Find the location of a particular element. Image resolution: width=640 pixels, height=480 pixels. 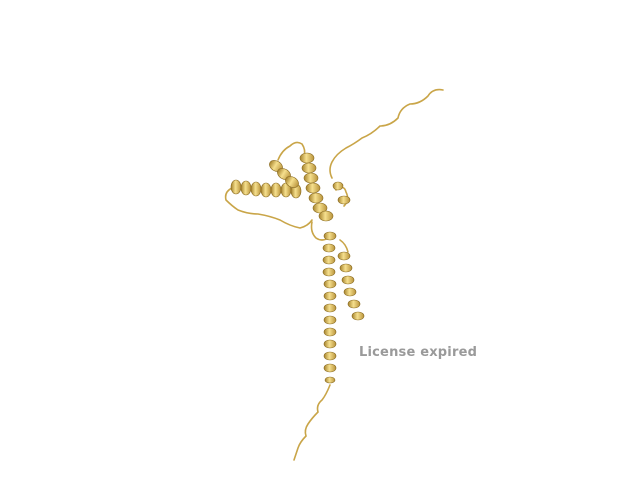

coil-middle-connector is located at coordinates (319, 231).